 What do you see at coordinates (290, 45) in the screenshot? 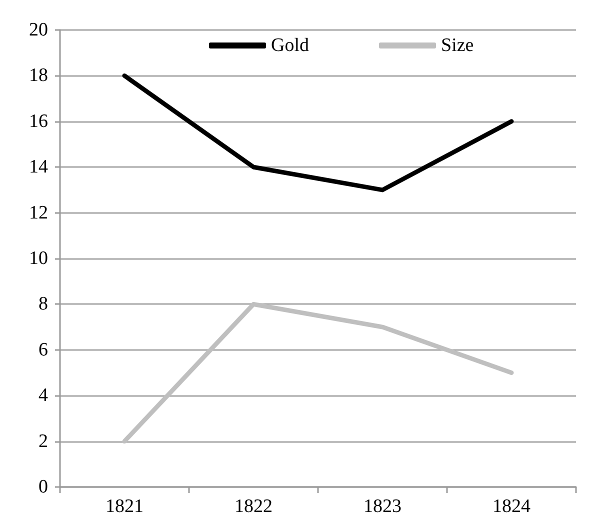
I see `legend-label: Gold` at bounding box center [290, 45].